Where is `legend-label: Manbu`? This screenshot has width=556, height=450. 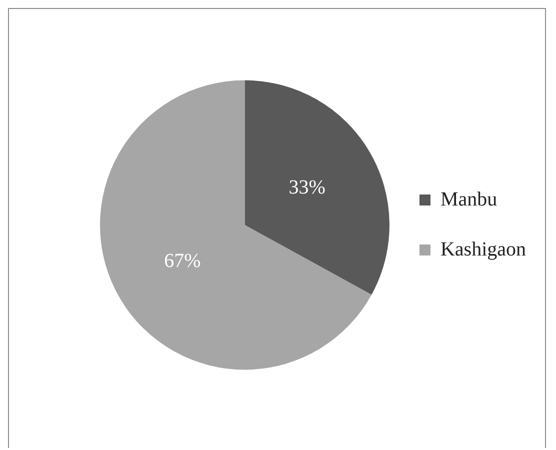
legend-label: Manbu is located at coordinates (469, 199).